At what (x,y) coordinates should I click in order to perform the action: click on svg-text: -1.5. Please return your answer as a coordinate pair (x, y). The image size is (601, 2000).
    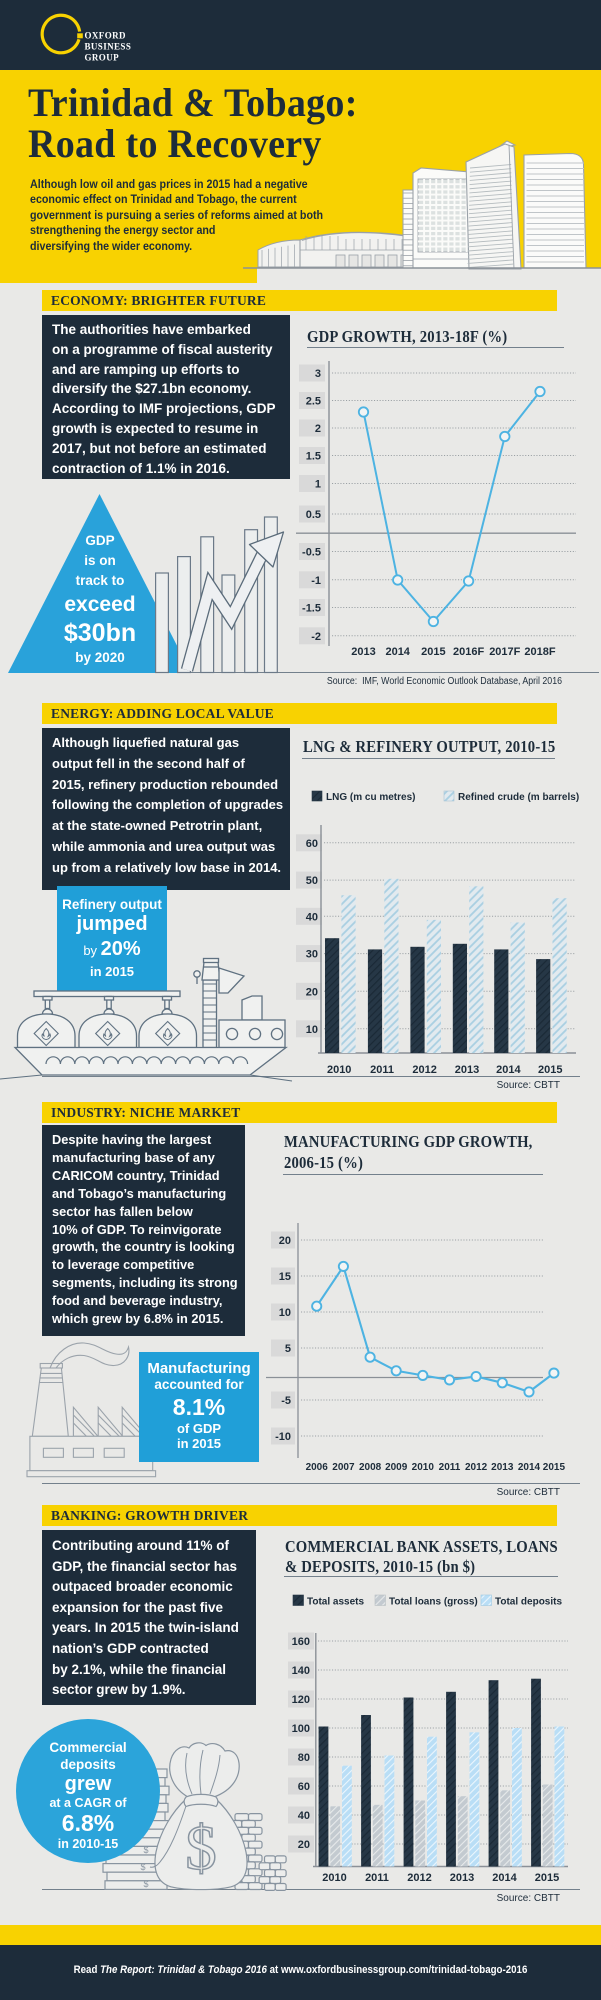
    Looking at the image, I should click on (311, 608).